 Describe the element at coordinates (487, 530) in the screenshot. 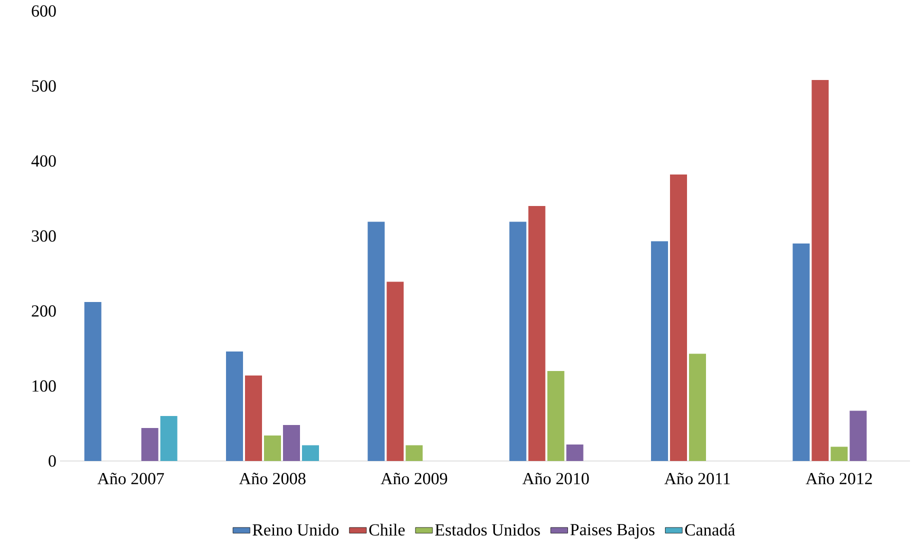

I see `legend-label: Estados Unidos` at that location.